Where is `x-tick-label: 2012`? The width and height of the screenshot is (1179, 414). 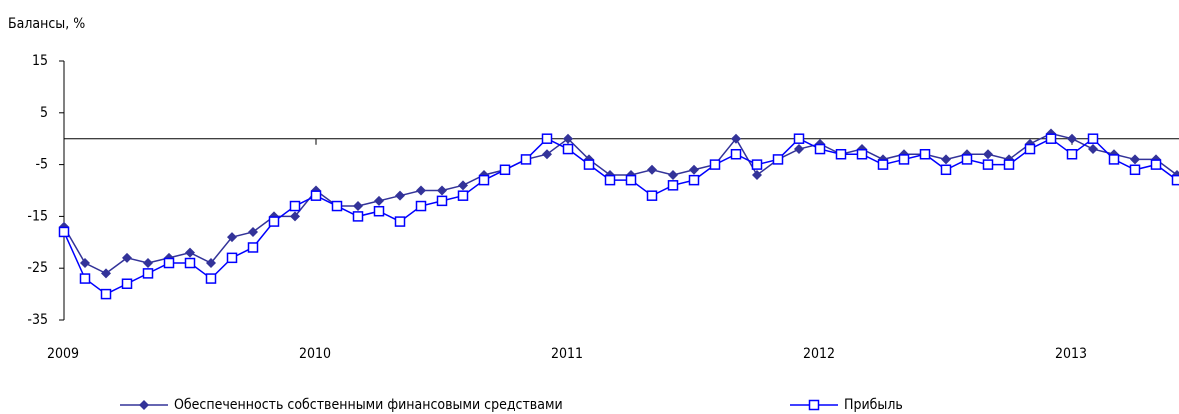
x-tick-label: 2012 is located at coordinates (819, 354).